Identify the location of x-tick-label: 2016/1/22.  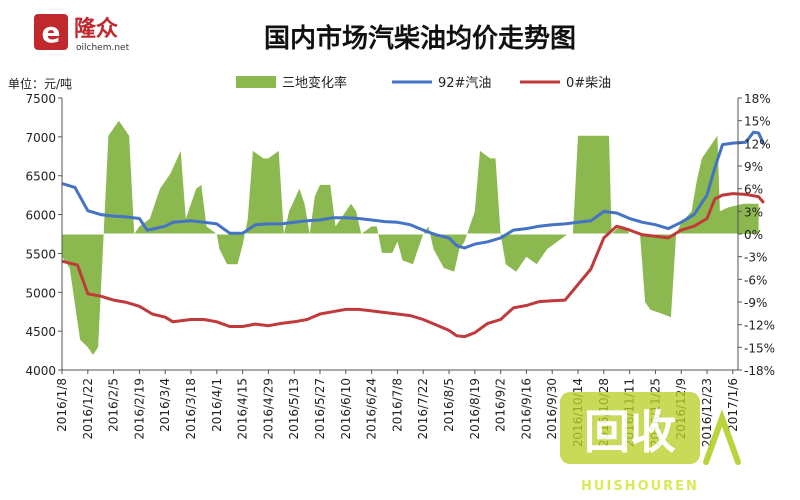
(88, 409).